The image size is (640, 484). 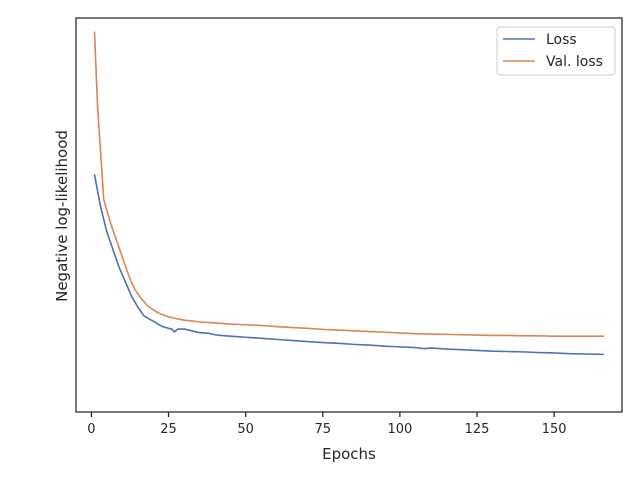 I want to click on legend-label: Val. loss, so click(x=574, y=62).